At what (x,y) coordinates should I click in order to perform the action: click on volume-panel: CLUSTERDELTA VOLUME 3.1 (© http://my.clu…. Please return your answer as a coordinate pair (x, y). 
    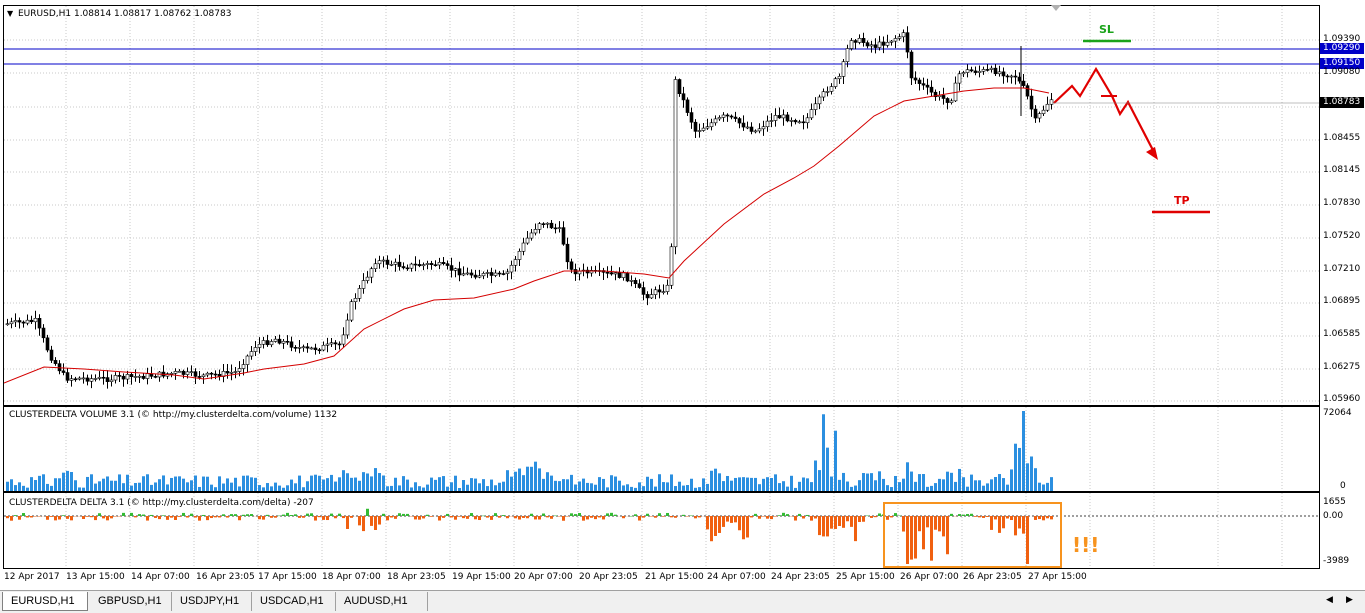
    Looking at the image, I should click on (661, 449).